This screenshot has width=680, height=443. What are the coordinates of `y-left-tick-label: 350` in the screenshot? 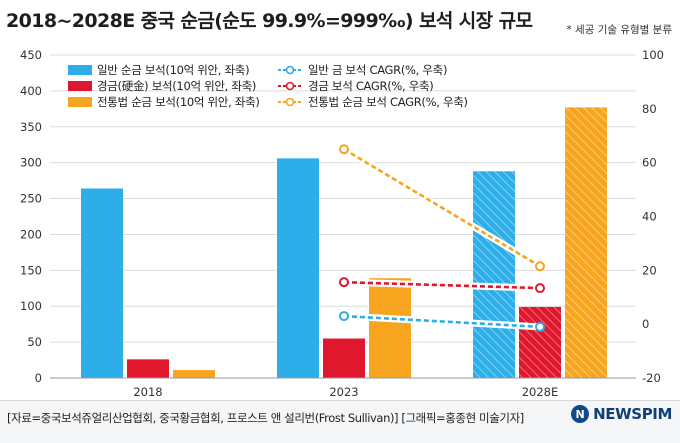 It's located at (31, 127).